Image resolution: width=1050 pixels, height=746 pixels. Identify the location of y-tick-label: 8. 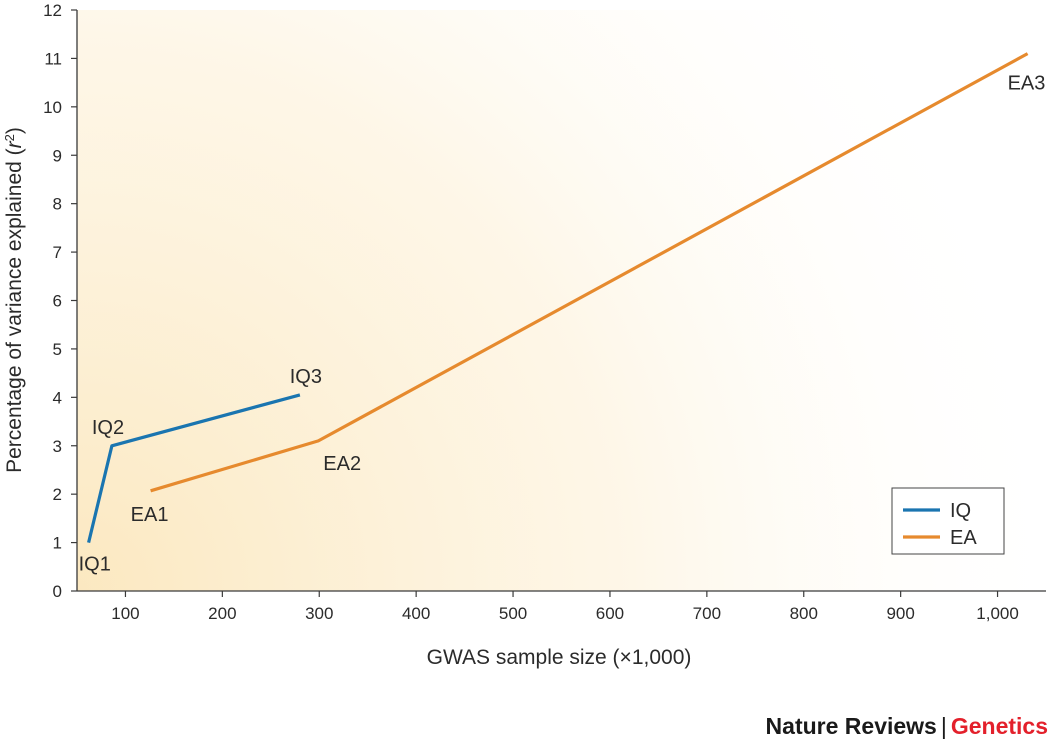
(57, 204).